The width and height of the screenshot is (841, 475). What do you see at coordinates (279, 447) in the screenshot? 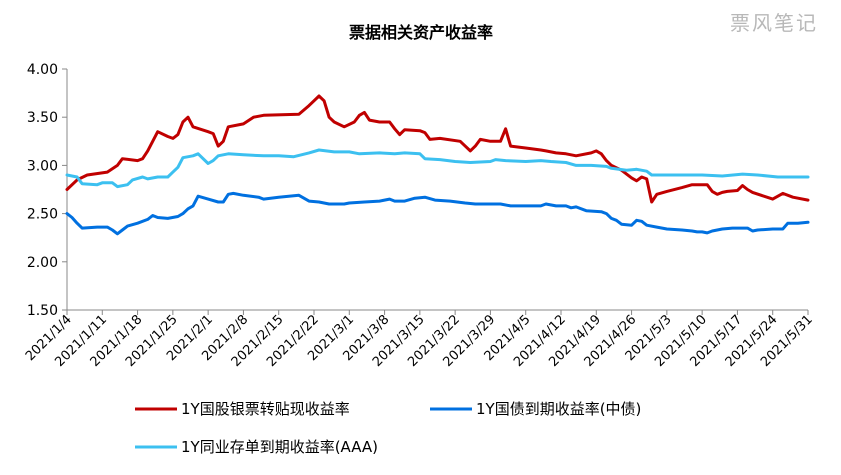
I see `legend-label-3: 1Y同业存单到期收益率(AAA)` at bounding box center [279, 447].